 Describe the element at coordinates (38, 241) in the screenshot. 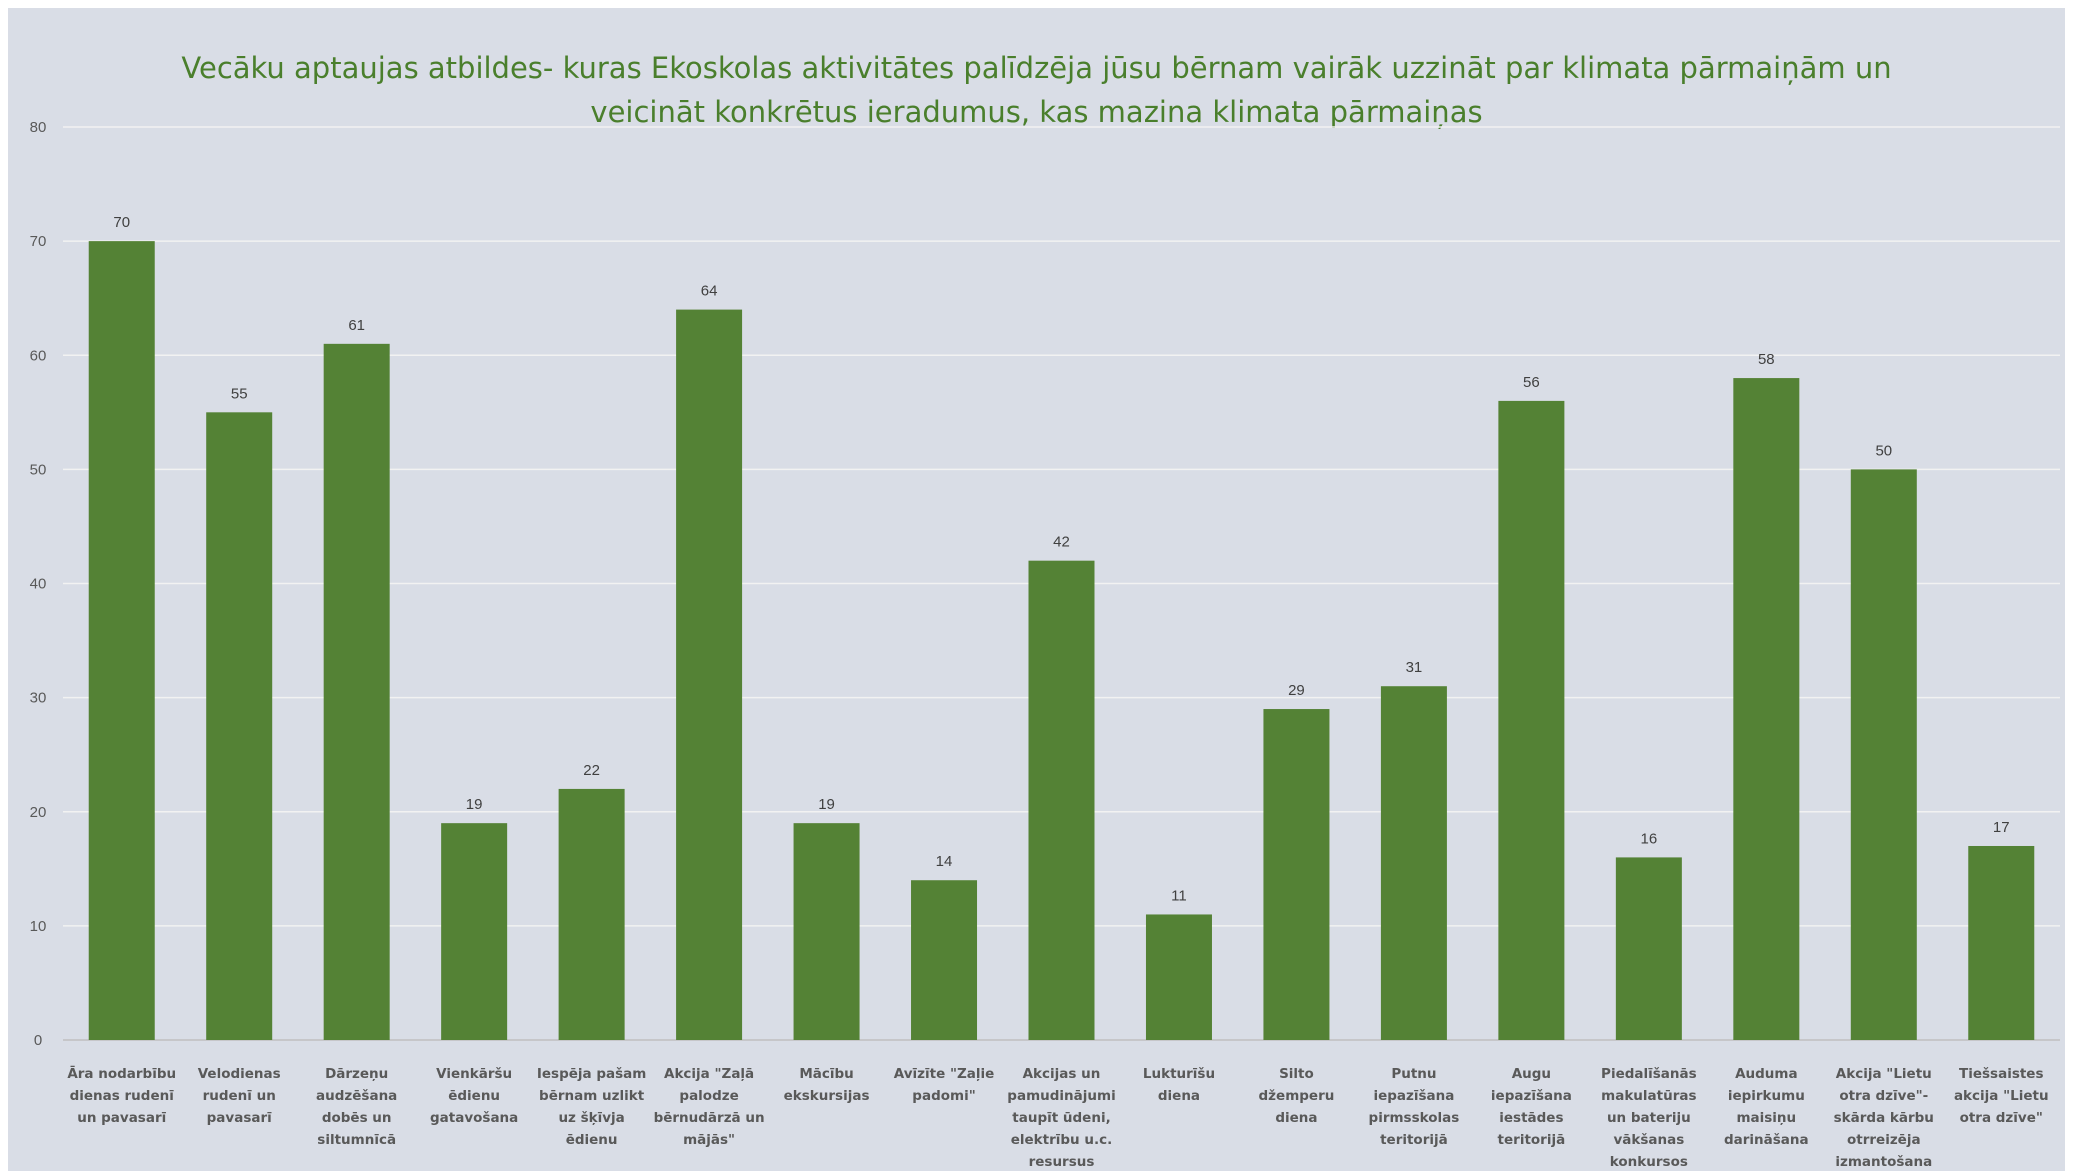

I see `y-tick-label: 70` at that location.